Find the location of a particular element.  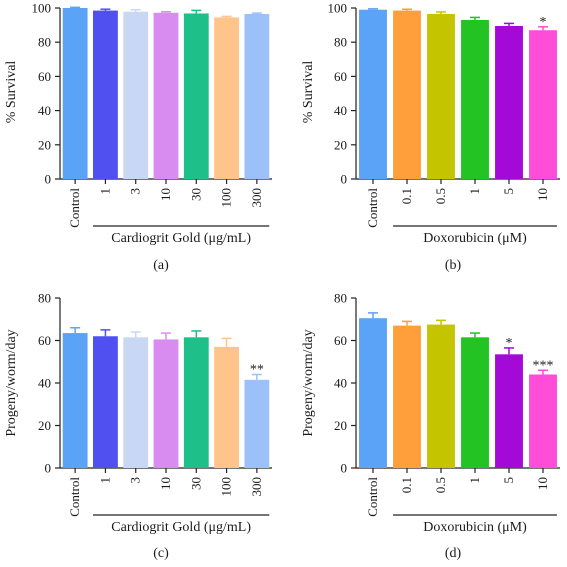

panel-caption: (d) is located at coordinates (453, 553).